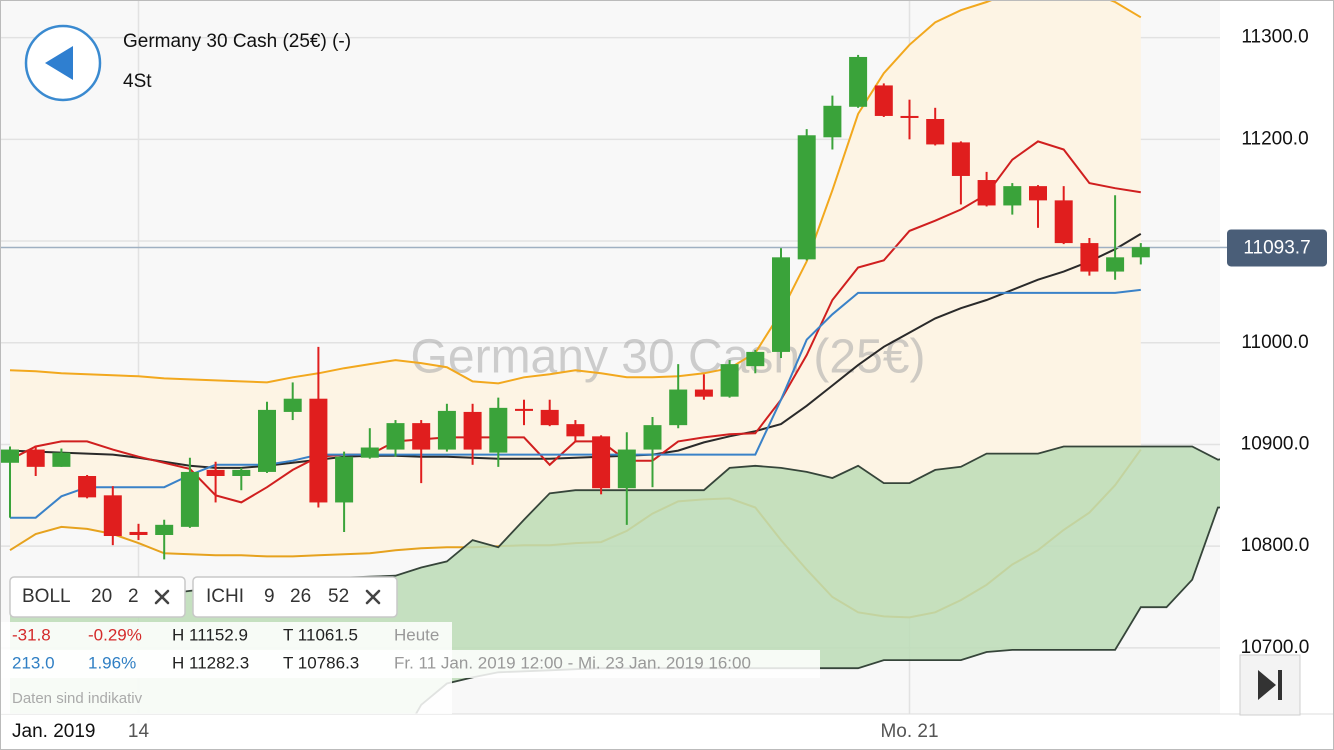 The height and width of the screenshot is (750, 1334). Describe the element at coordinates (115, 634) in the screenshot. I see `stat-change-pct: -0.29%` at that location.